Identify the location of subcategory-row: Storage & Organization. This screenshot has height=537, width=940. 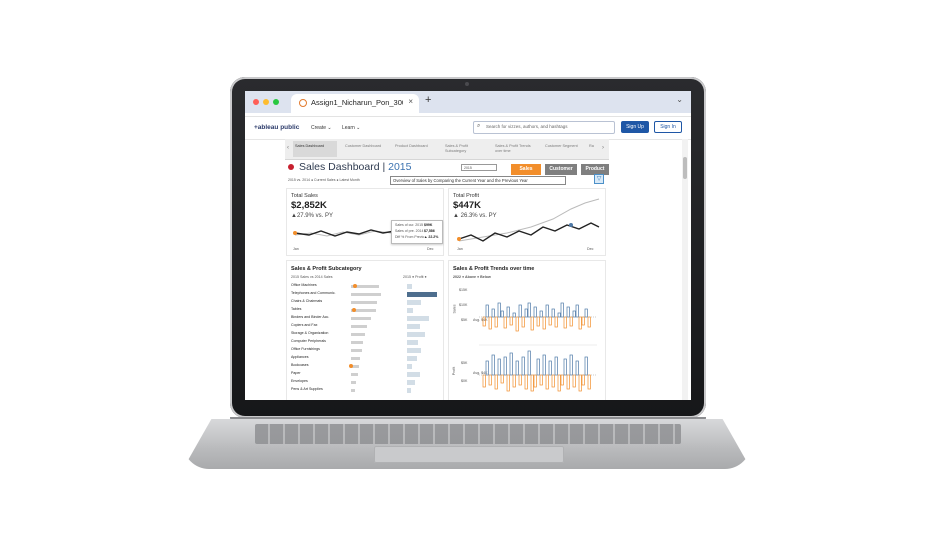
(367, 334).